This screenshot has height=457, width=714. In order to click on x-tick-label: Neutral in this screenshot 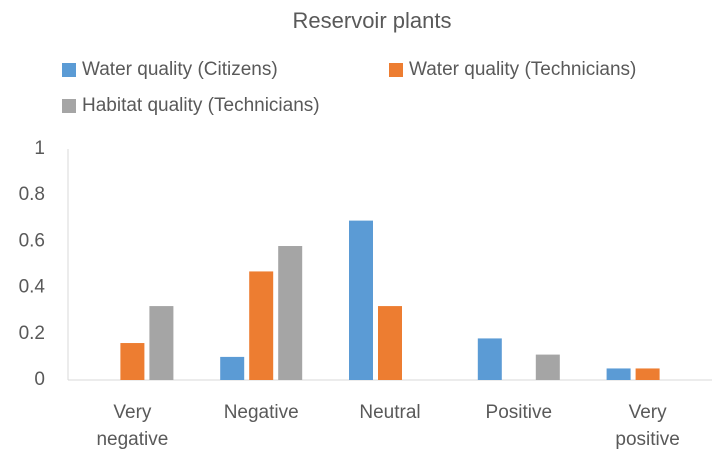, I will do `click(390, 412)`.